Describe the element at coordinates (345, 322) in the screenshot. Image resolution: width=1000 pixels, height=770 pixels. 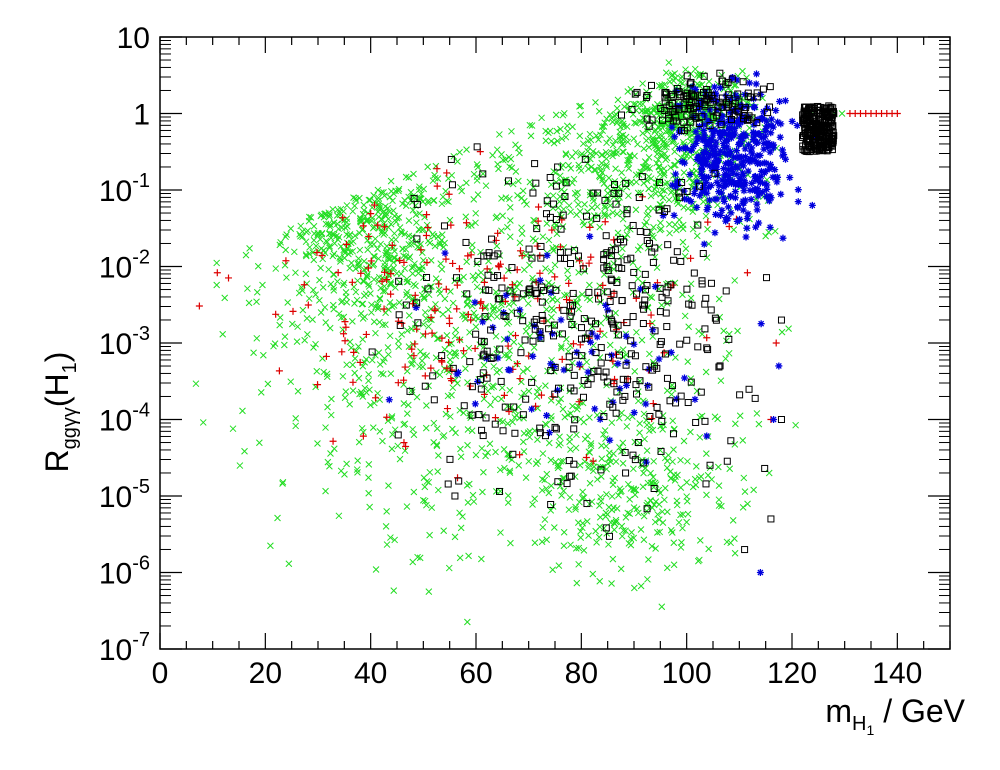
I see `red-plus-point` at that location.